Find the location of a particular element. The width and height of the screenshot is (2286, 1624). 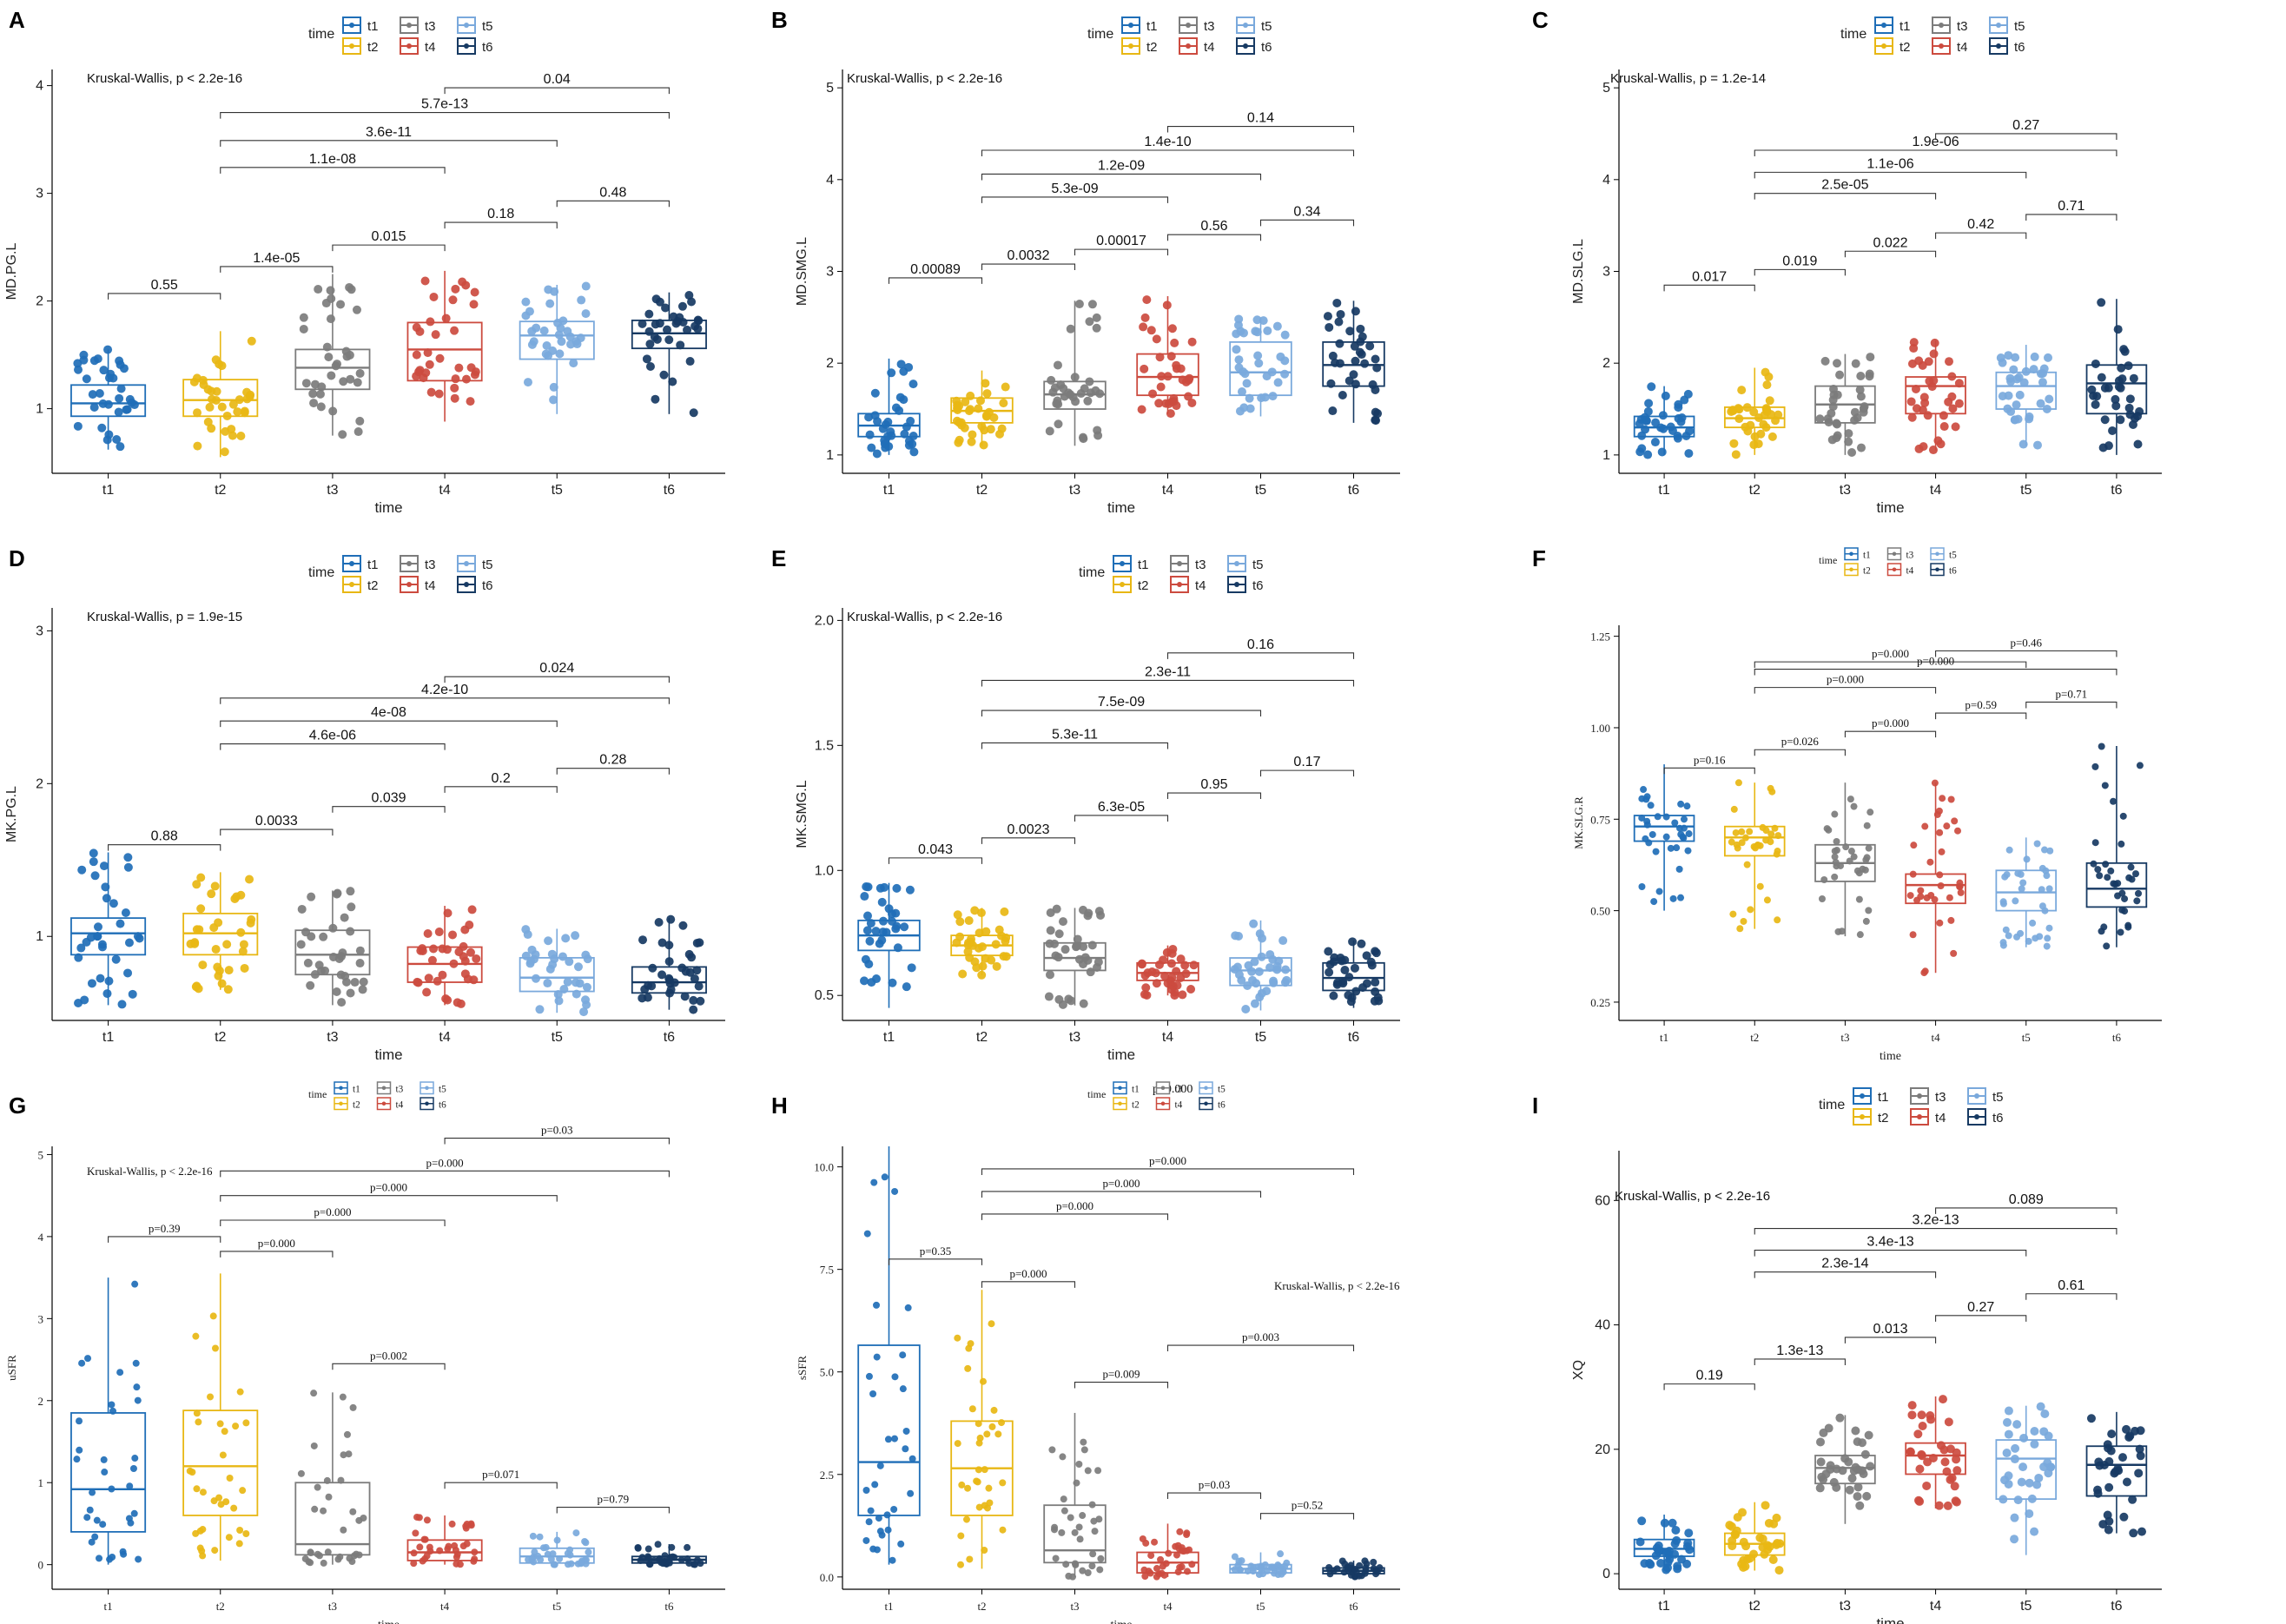

kruskal-wallis-label: Kruskal-Wallis, p = 1.2e-14 is located at coordinates (1688, 78).